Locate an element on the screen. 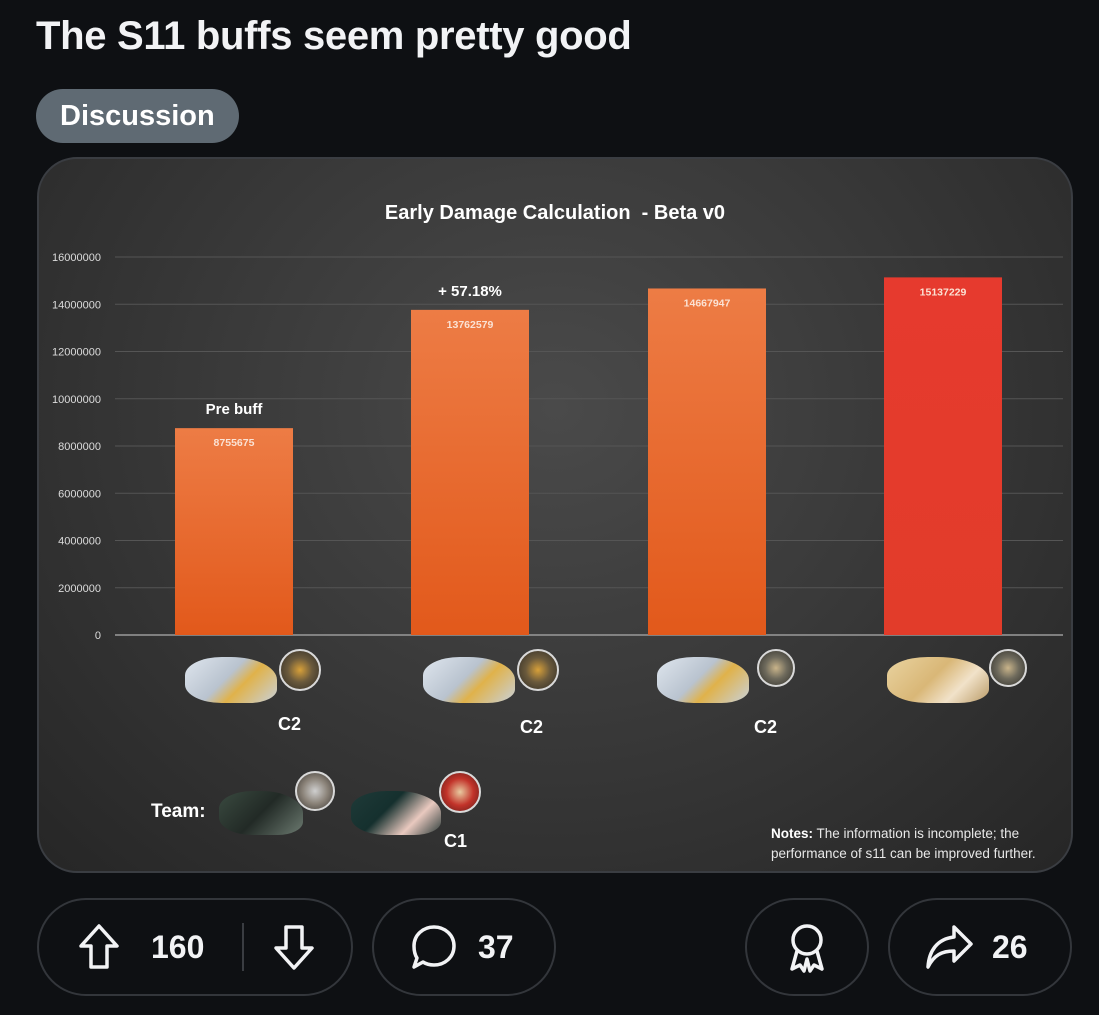 The height and width of the screenshot is (1015, 1099). upvote-button is located at coordinates (99, 947).